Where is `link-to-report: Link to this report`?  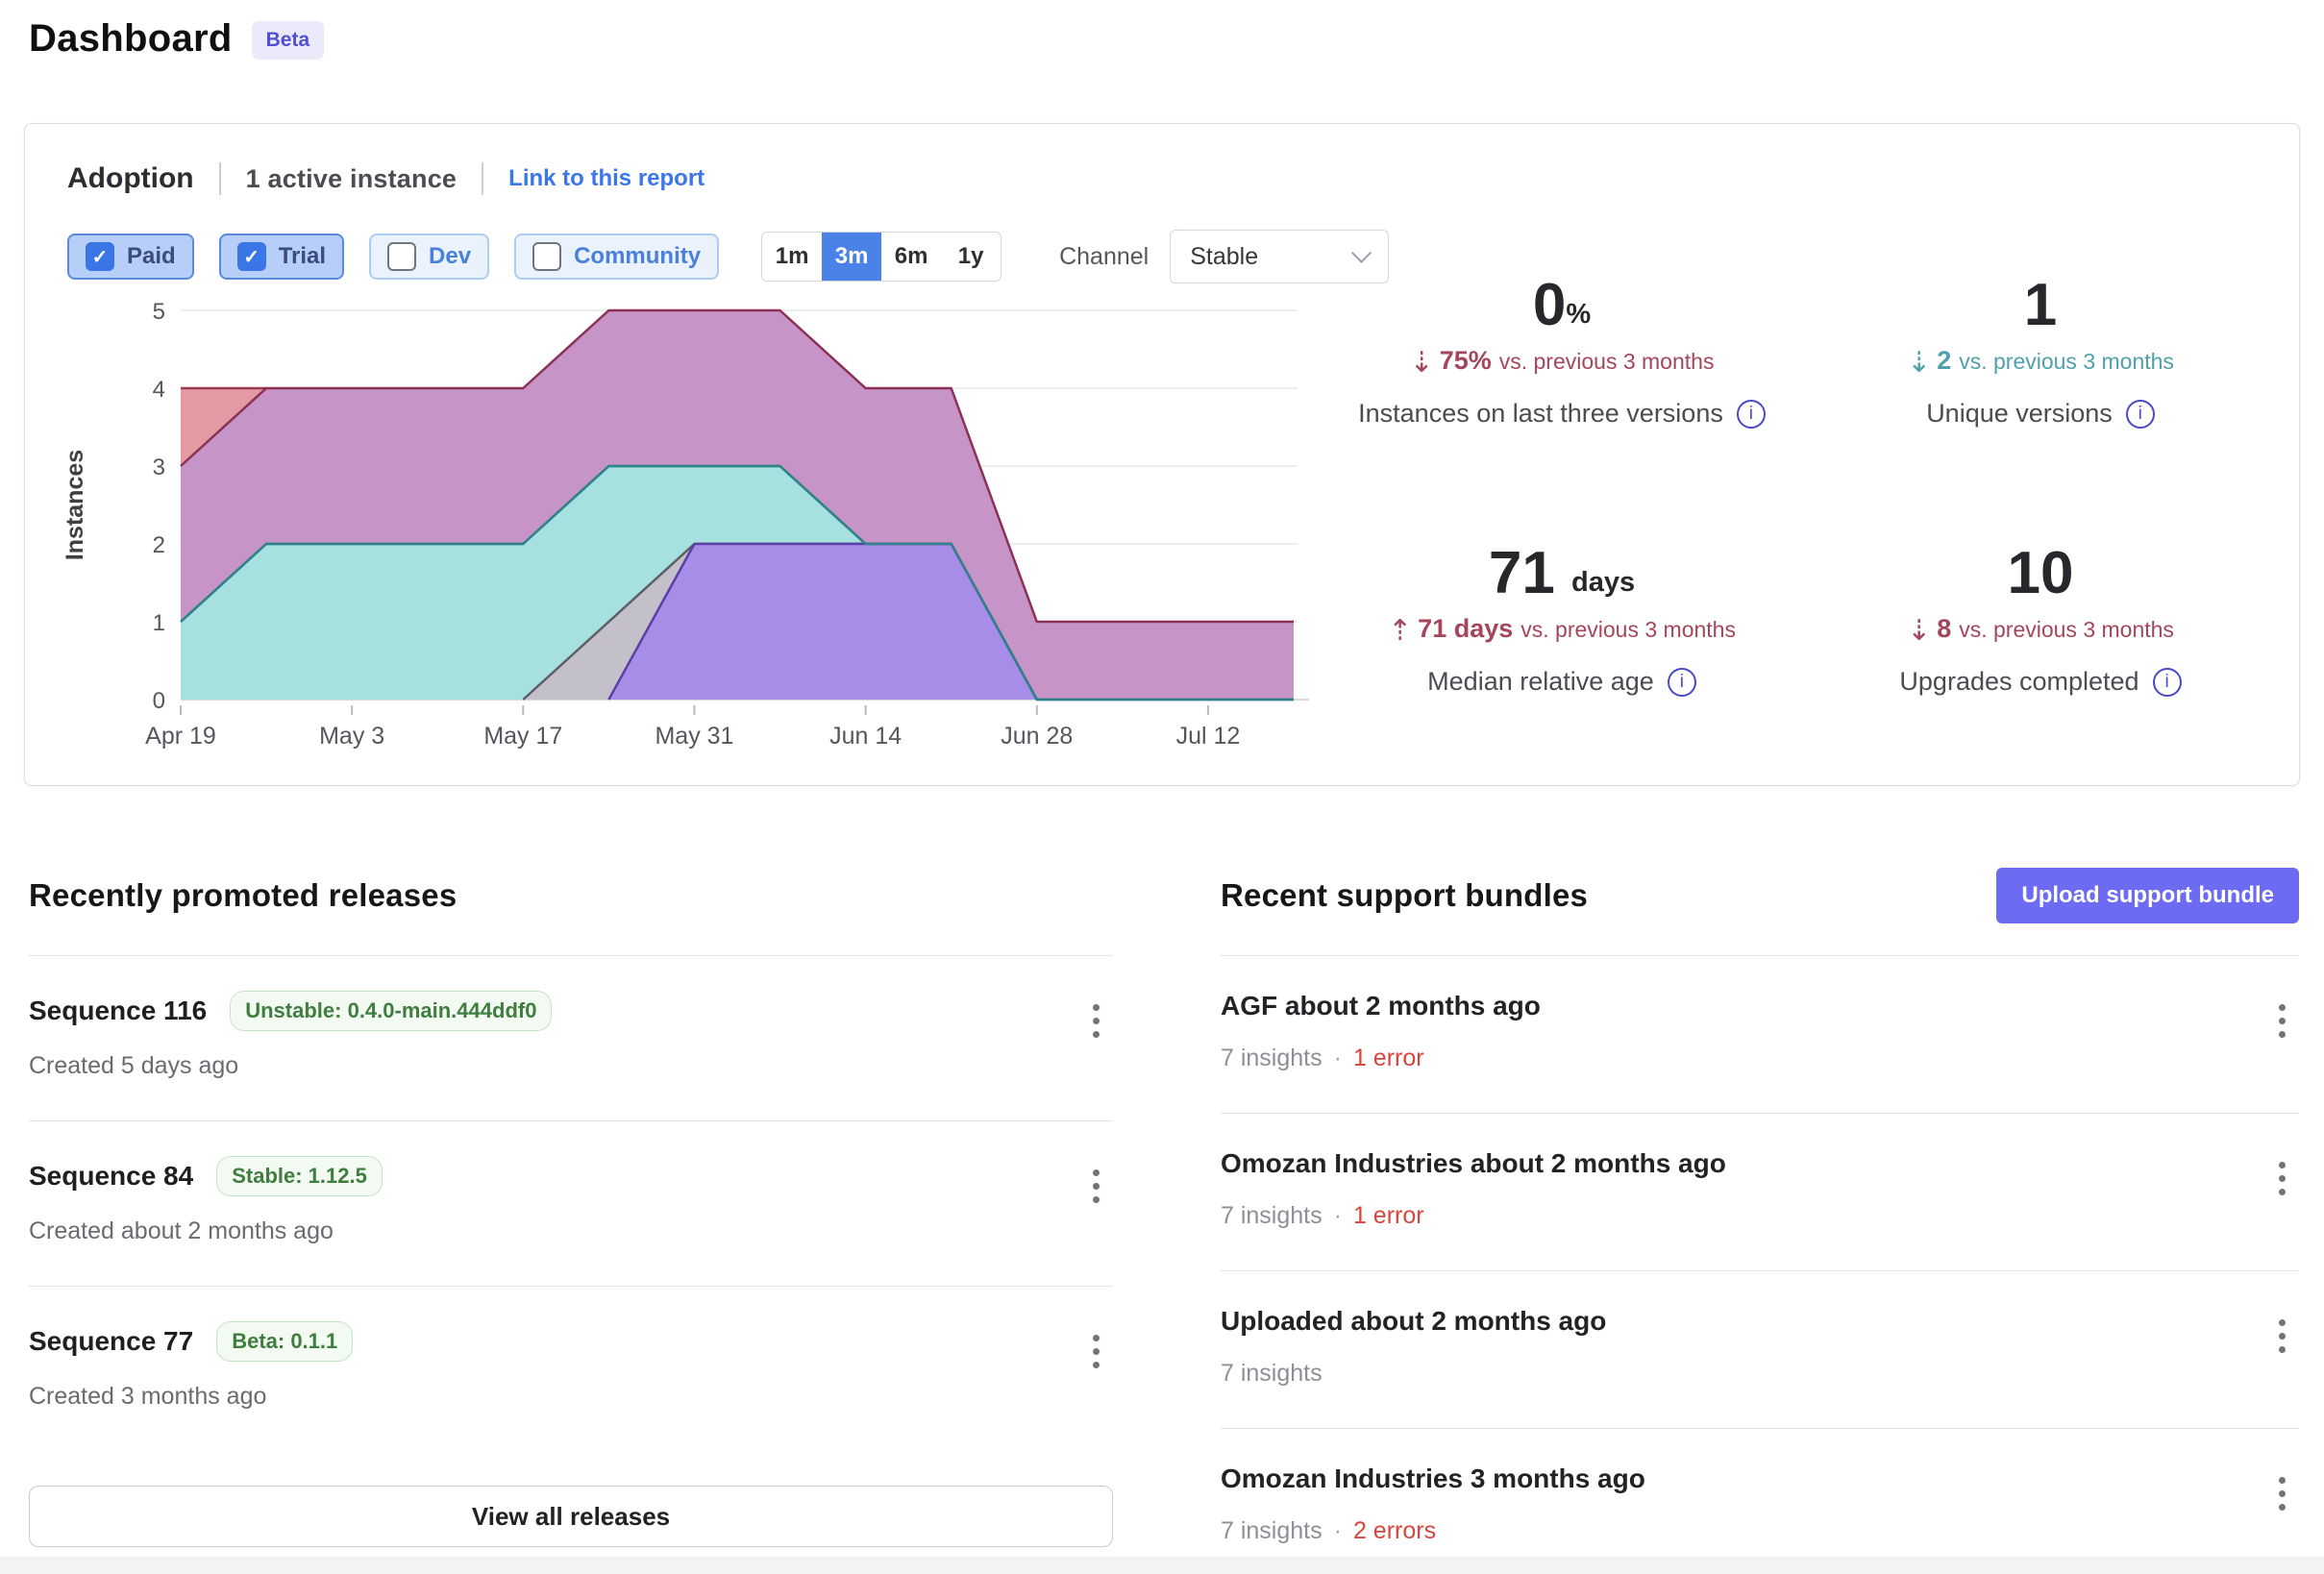
link-to-report: Link to this report is located at coordinates (606, 178).